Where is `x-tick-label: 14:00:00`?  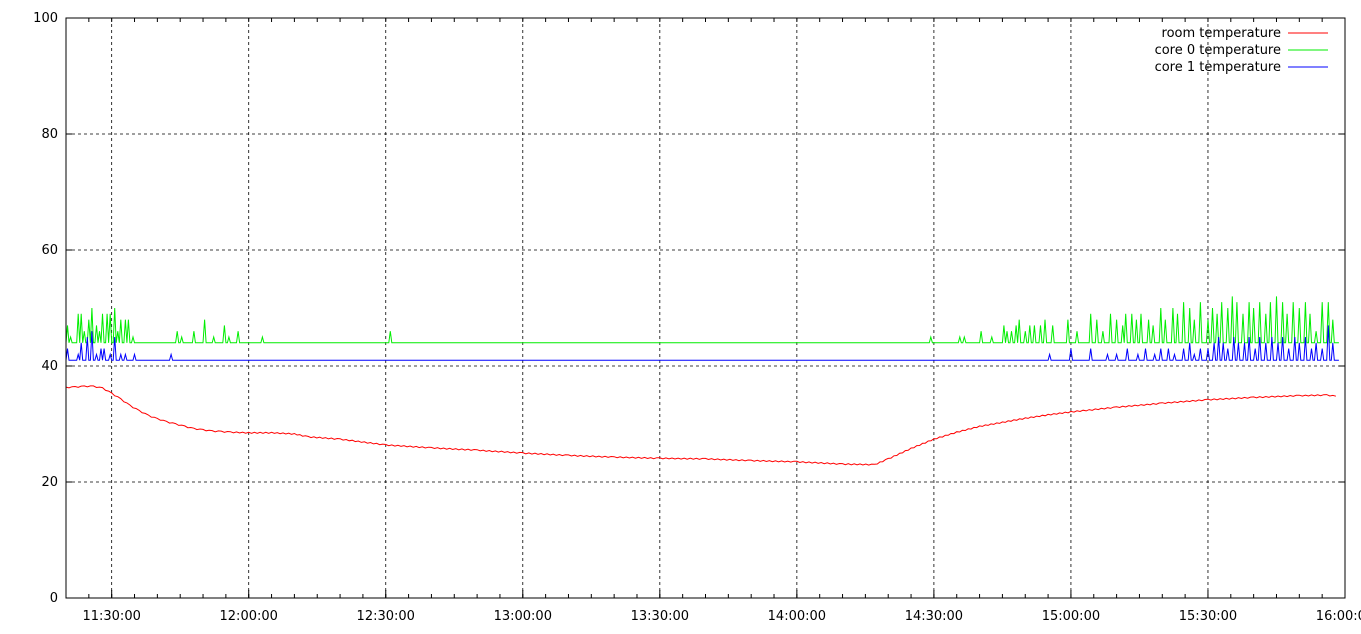
x-tick-label: 14:00:00 is located at coordinates (797, 616).